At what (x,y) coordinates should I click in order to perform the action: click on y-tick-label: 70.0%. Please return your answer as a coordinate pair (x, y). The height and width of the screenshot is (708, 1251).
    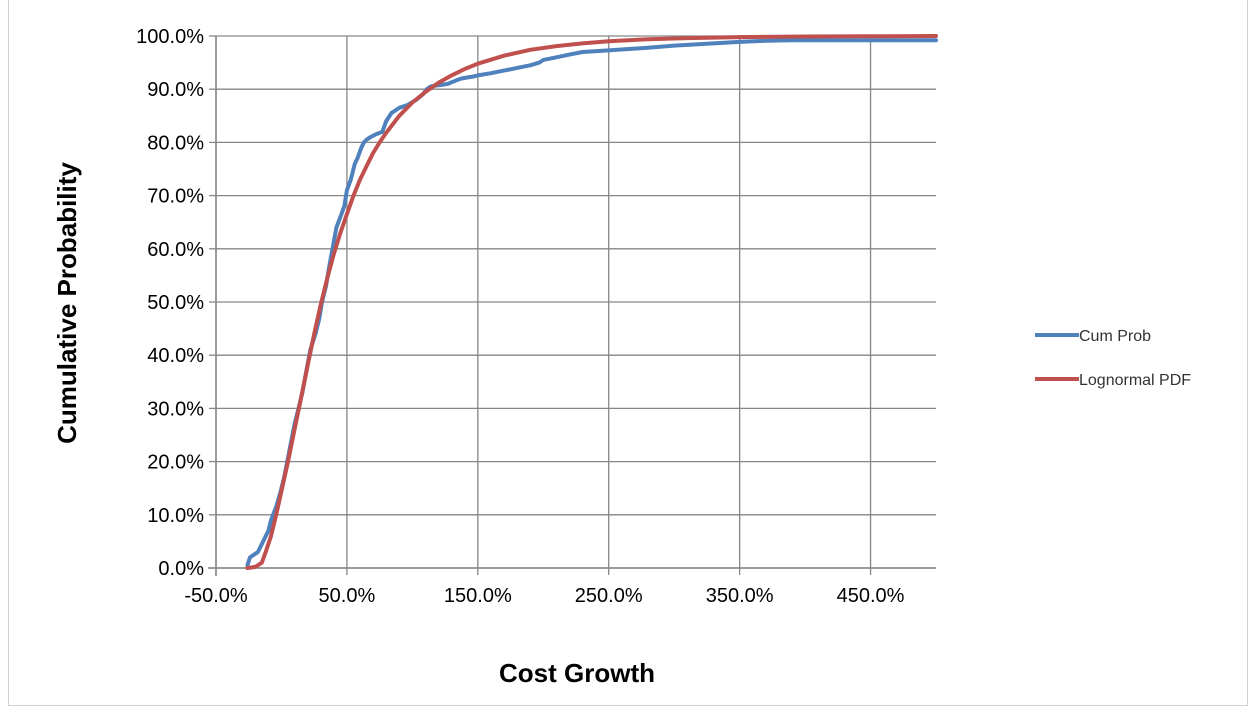
    Looking at the image, I should click on (175, 197).